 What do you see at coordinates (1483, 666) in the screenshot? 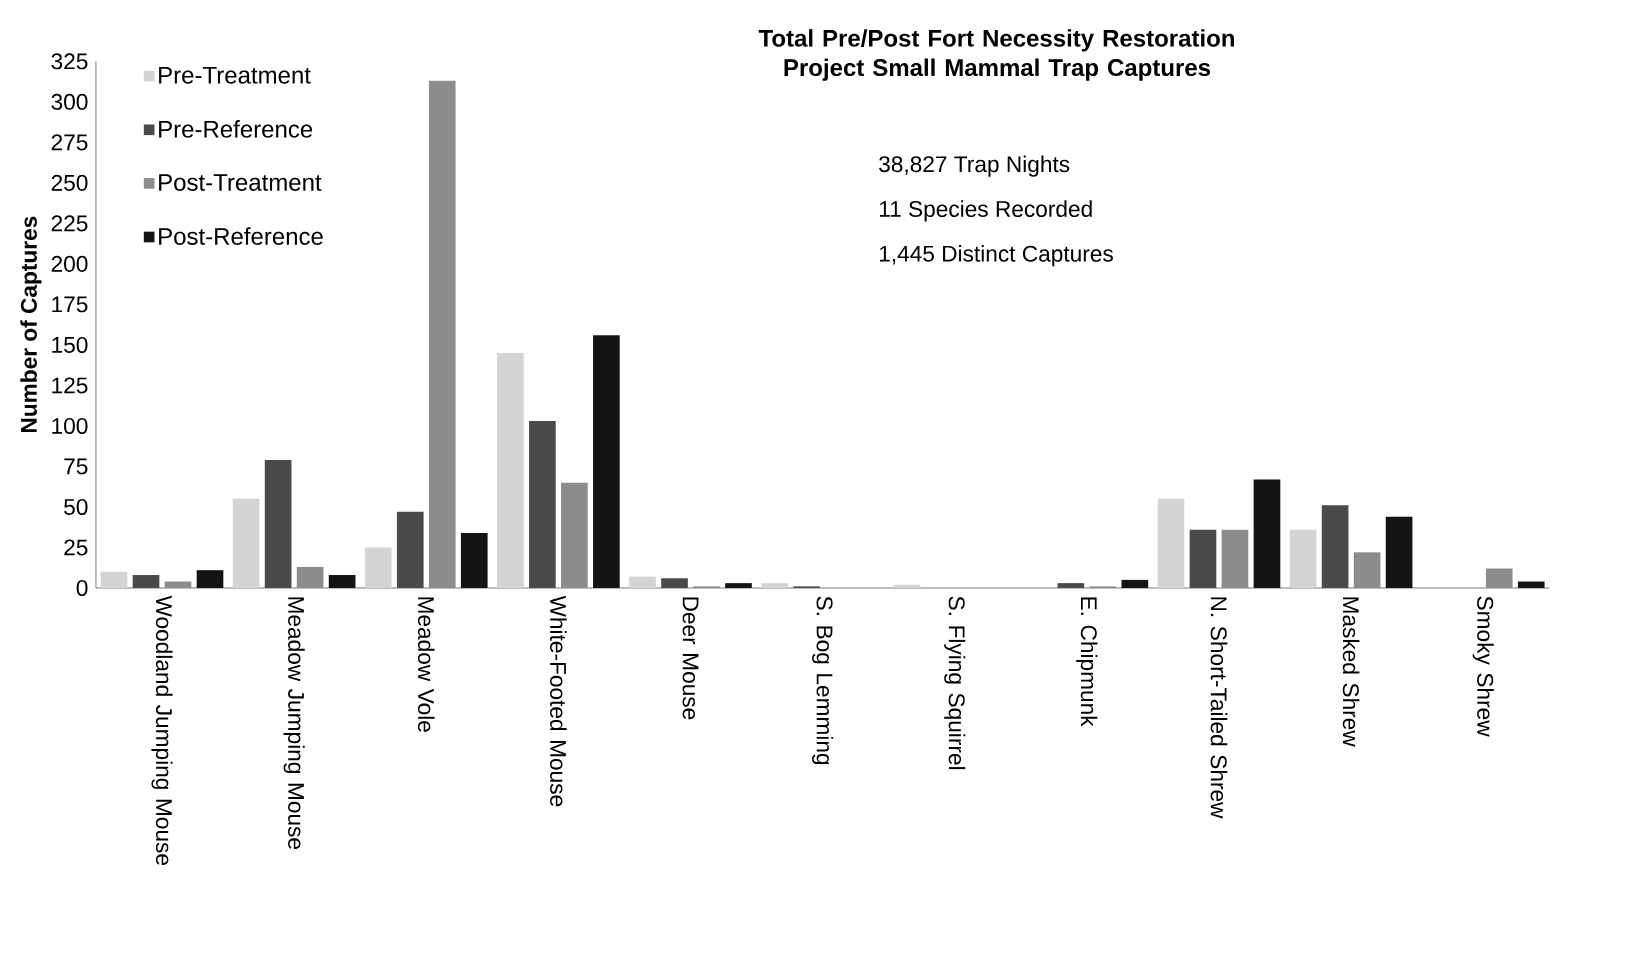
I see `x-tick-label: Smoky Shrew` at bounding box center [1483, 666].